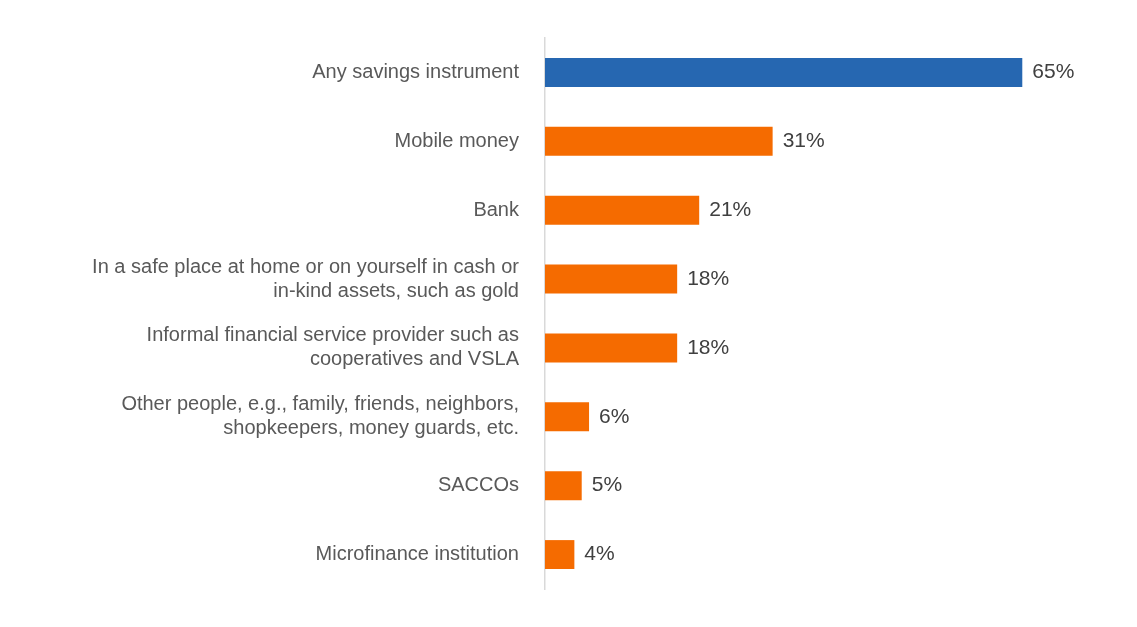 The image size is (1137, 627). I want to click on data-label: 31%, so click(803, 140).